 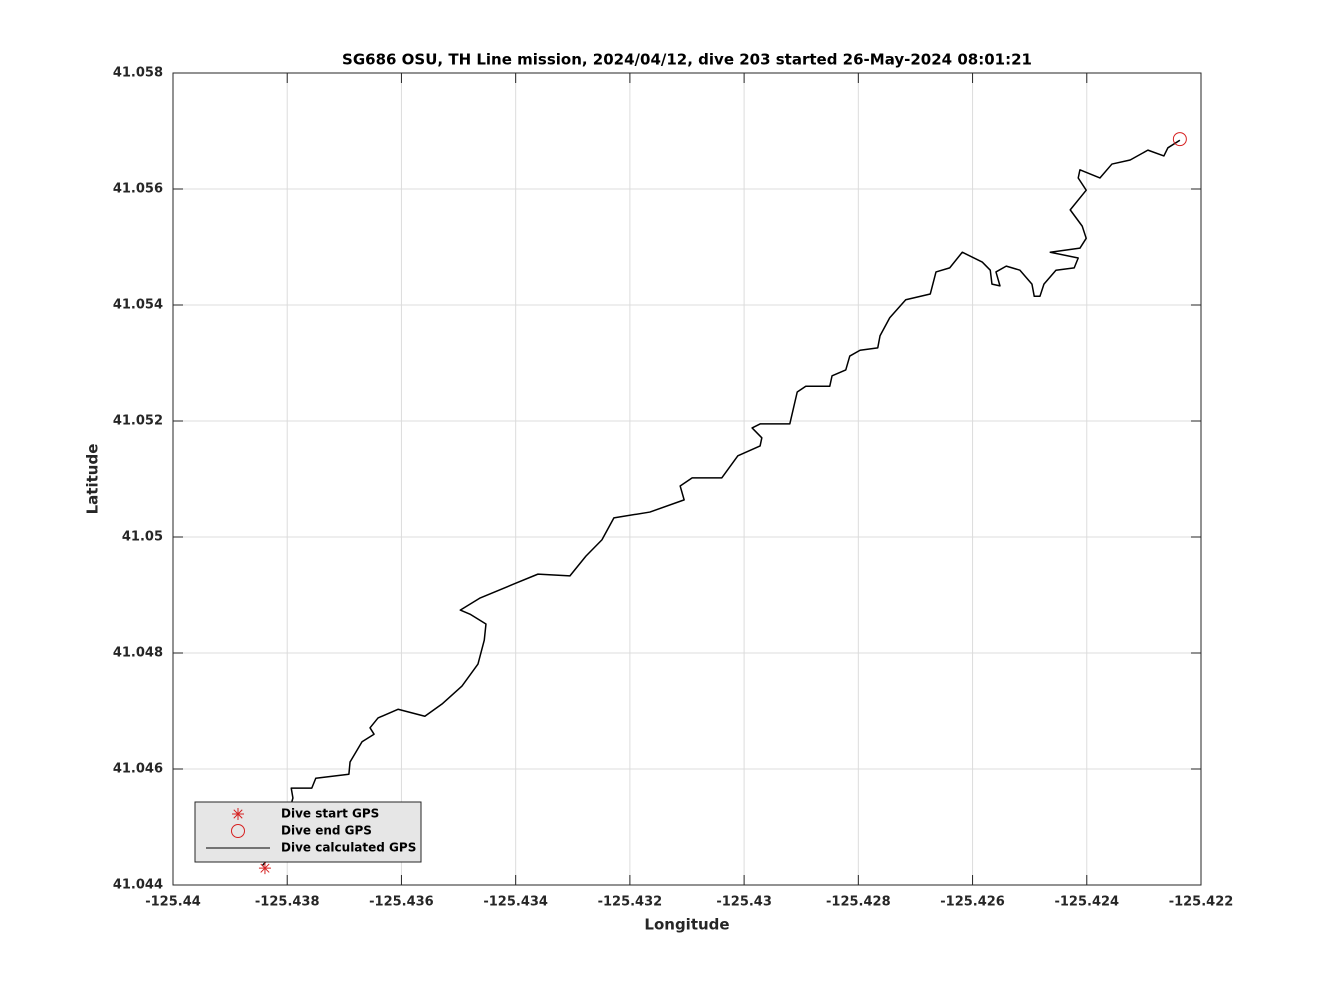 I want to click on y-tick-label: 41.048, so click(x=138, y=653).